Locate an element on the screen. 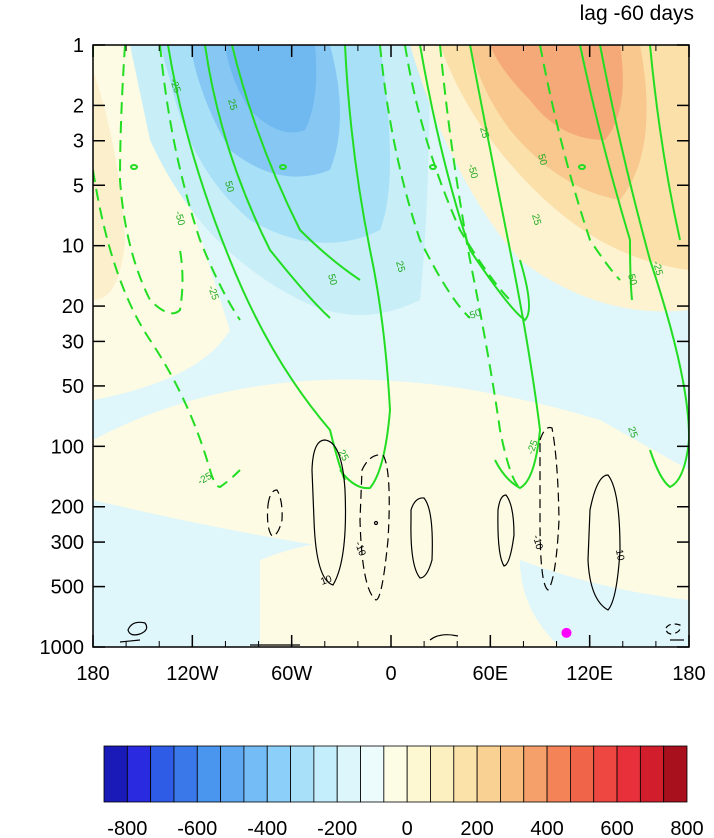 Image resolution: width=714 pixels, height=838 pixels. x-tick-label: 60E is located at coordinates (491, 674).